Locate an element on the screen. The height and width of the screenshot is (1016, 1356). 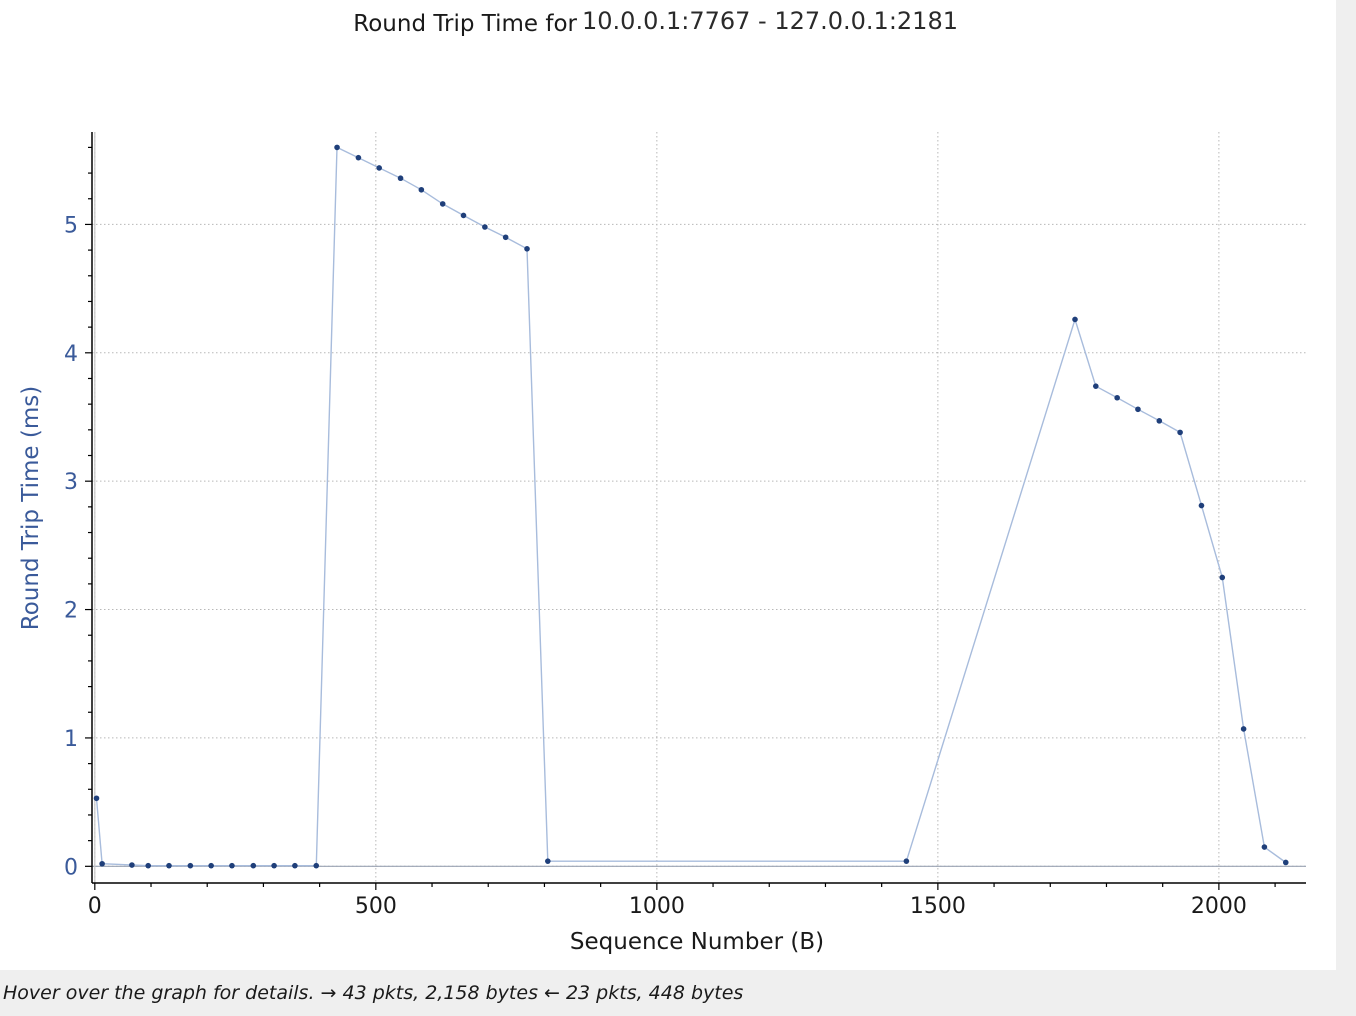
y-tick-label: 4 is located at coordinates (71, 354).